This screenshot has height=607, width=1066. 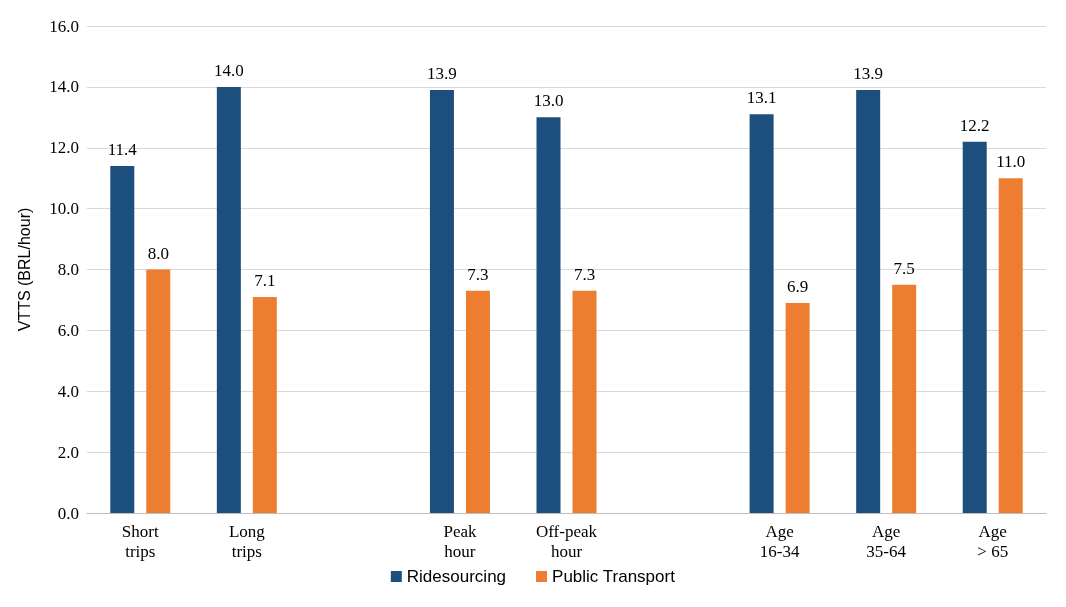 What do you see at coordinates (761, 98) in the screenshot?
I see `data-label: 13.1` at bounding box center [761, 98].